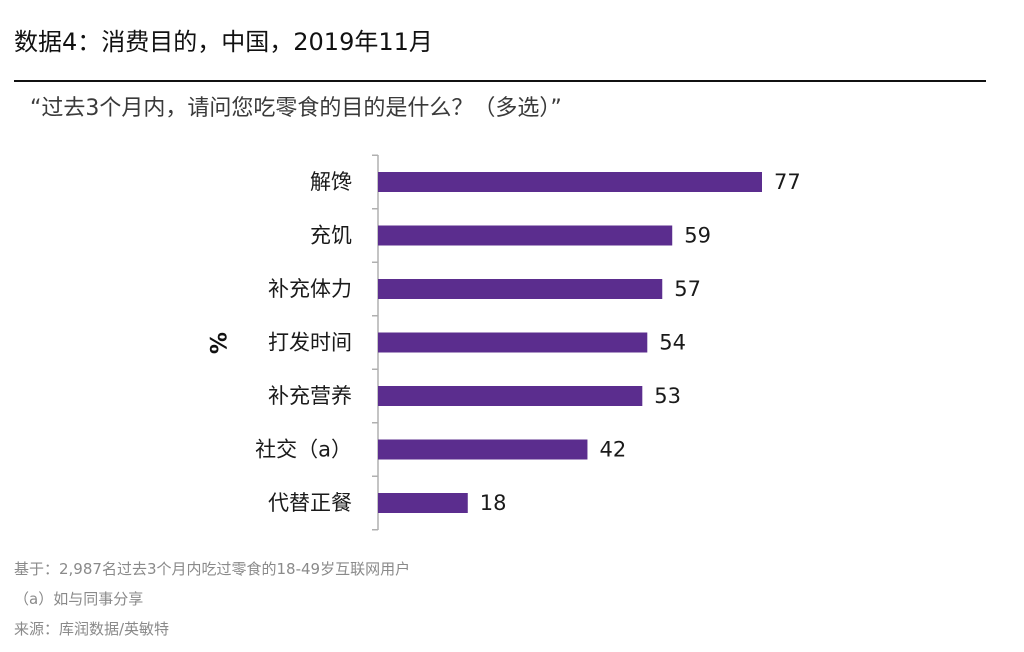 The image size is (1024, 652). Describe the element at coordinates (612, 450) in the screenshot. I see `value-label: 42` at that location.